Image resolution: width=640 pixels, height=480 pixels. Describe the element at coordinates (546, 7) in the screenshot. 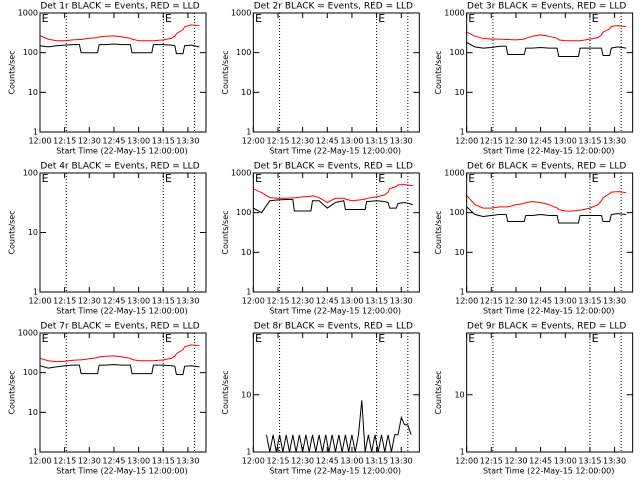

I see `panel-title: Det 3r BLACK = Events, RED = LLD` at that location.